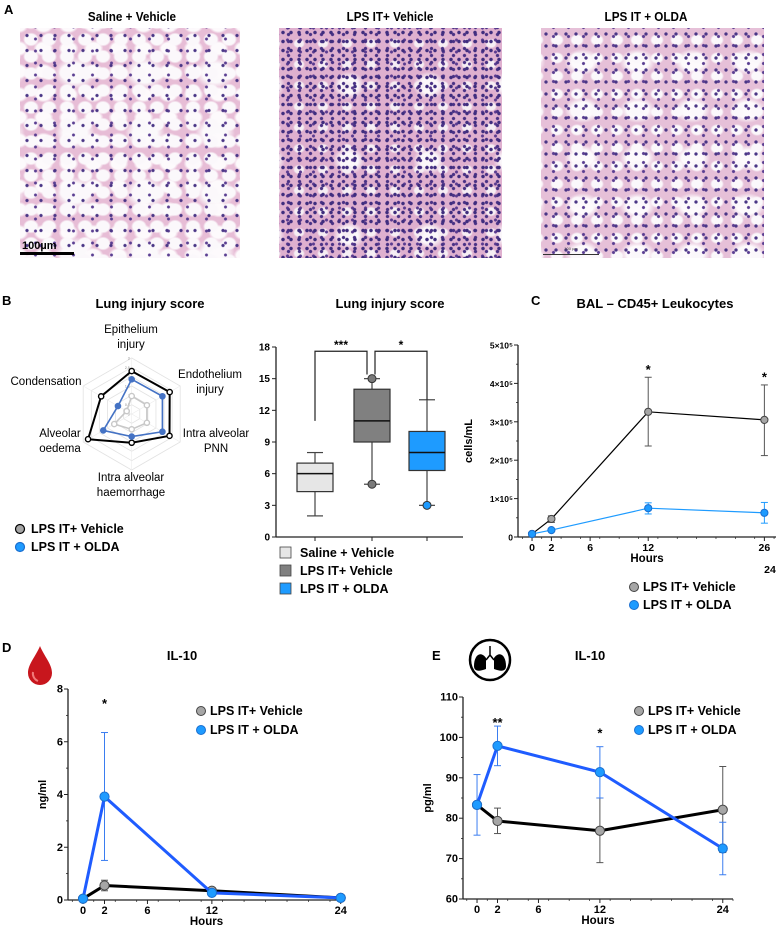 The width and height of the screenshot is (780, 929). Describe the element at coordinates (501, 346) in the screenshot. I see `y-tick-label: 5×10⁵` at that location.